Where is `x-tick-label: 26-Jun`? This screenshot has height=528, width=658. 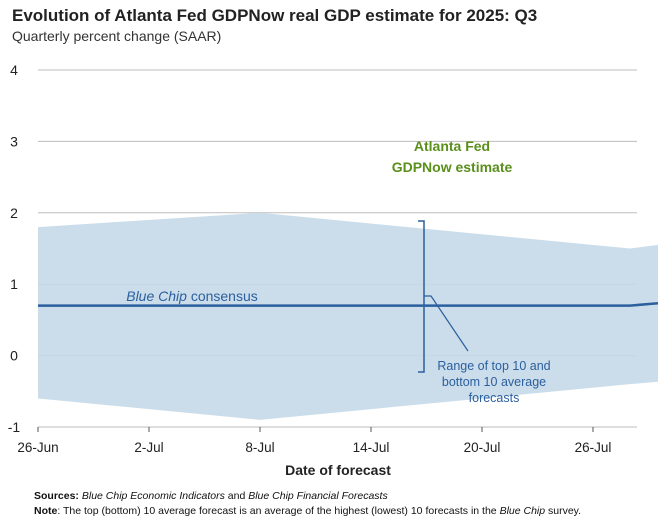
x-tick-label: 26-Jun is located at coordinates (37, 447).